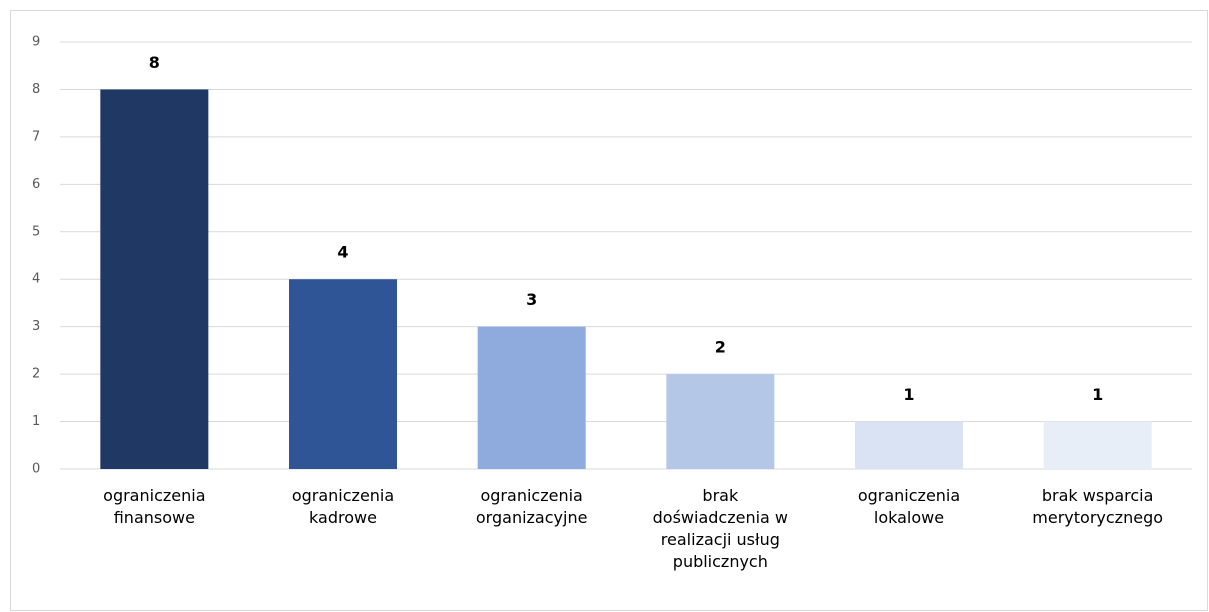 The height and width of the screenshot is (612, 1209). I want to click on y-tick-label: 1, so click(36, 421).